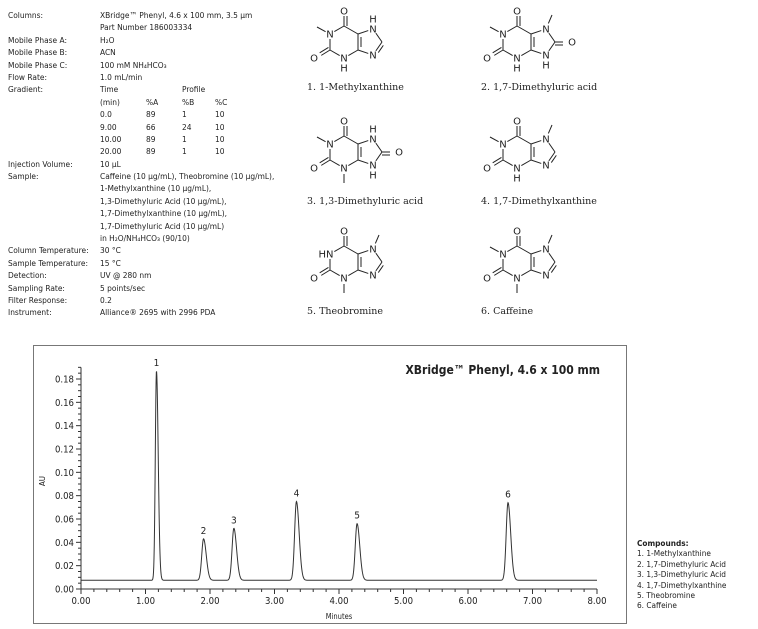  What do you see at coordinates (539, 87) in the screenshot?
I see `structure-name: 2. 1,7-Dimethyluric acid` at bounding box center [539, 87].